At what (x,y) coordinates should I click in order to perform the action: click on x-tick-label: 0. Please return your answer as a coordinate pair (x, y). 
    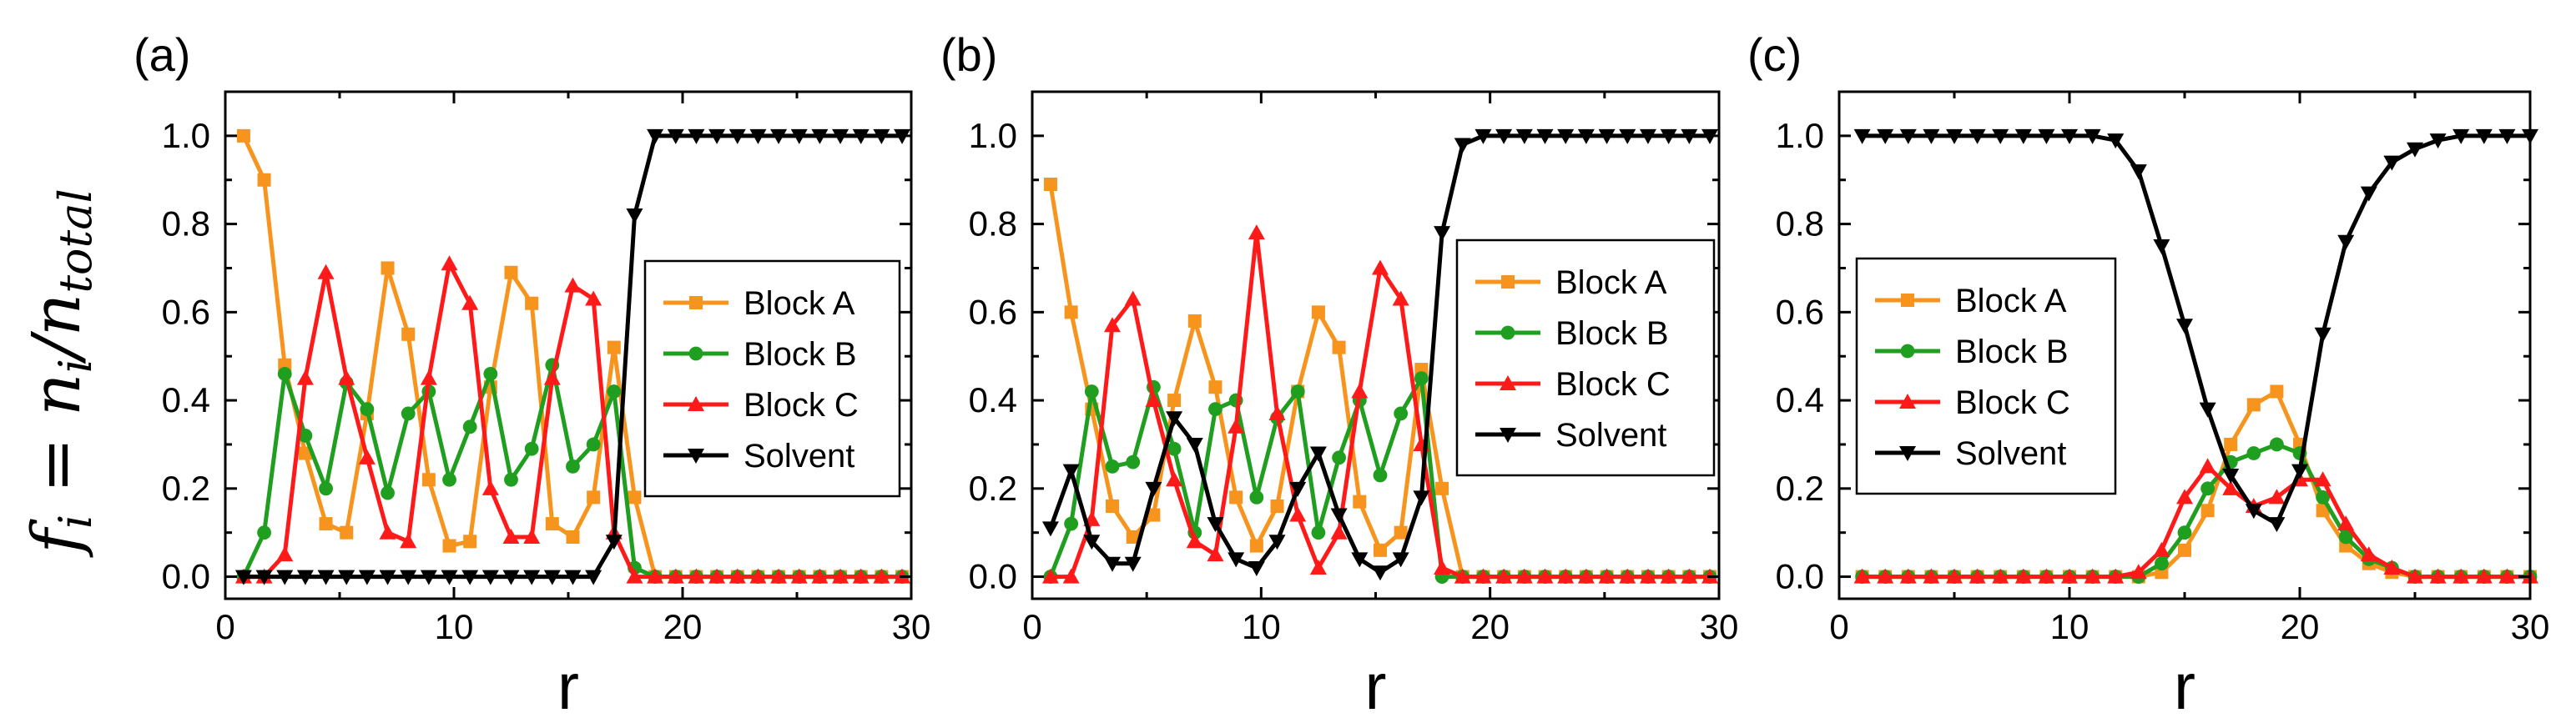
    Looking at the image, I should click on (225, 626).